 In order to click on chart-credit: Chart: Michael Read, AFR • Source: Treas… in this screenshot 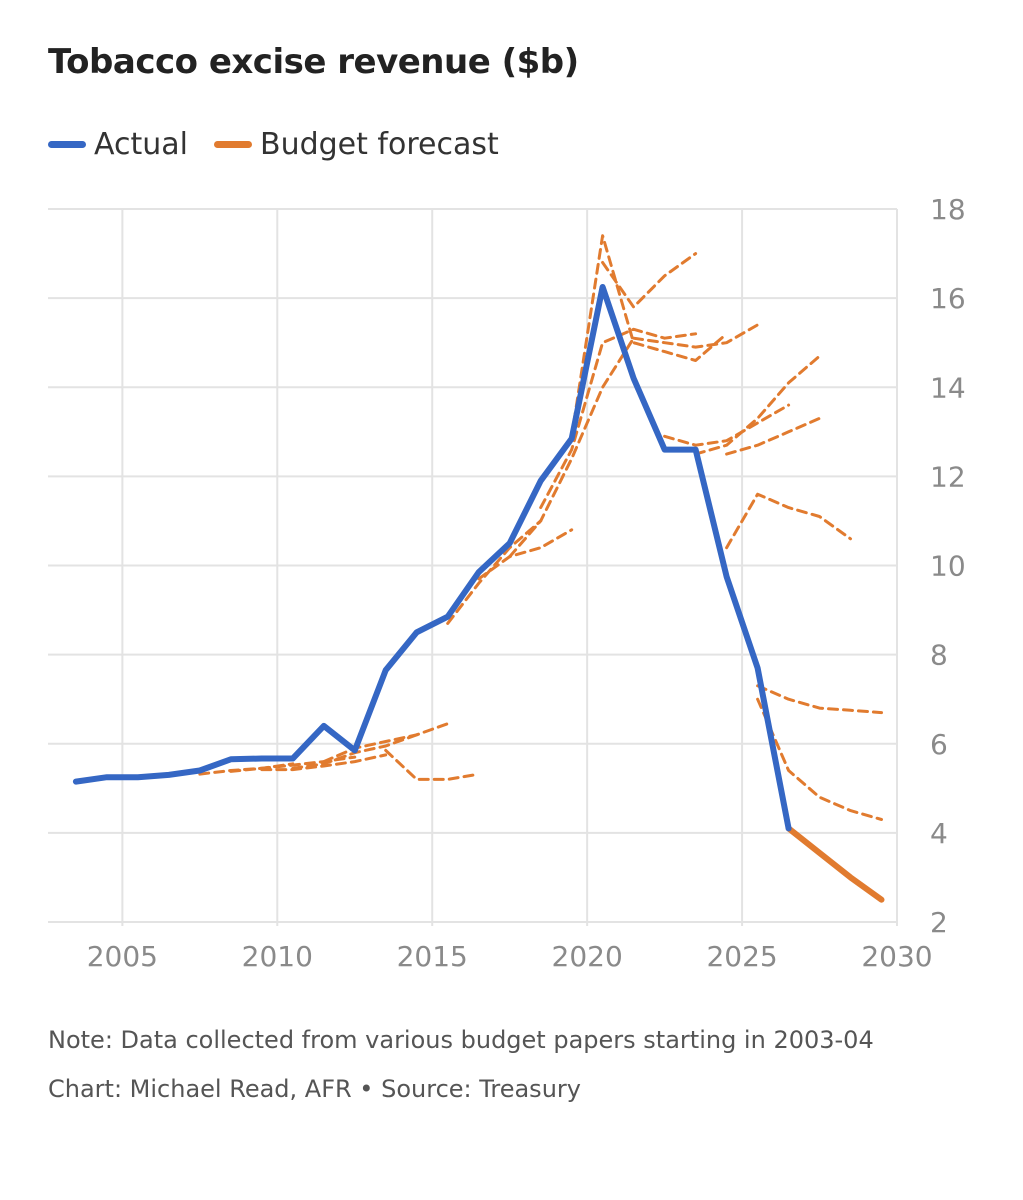, I will do `click(314, 1089)`.